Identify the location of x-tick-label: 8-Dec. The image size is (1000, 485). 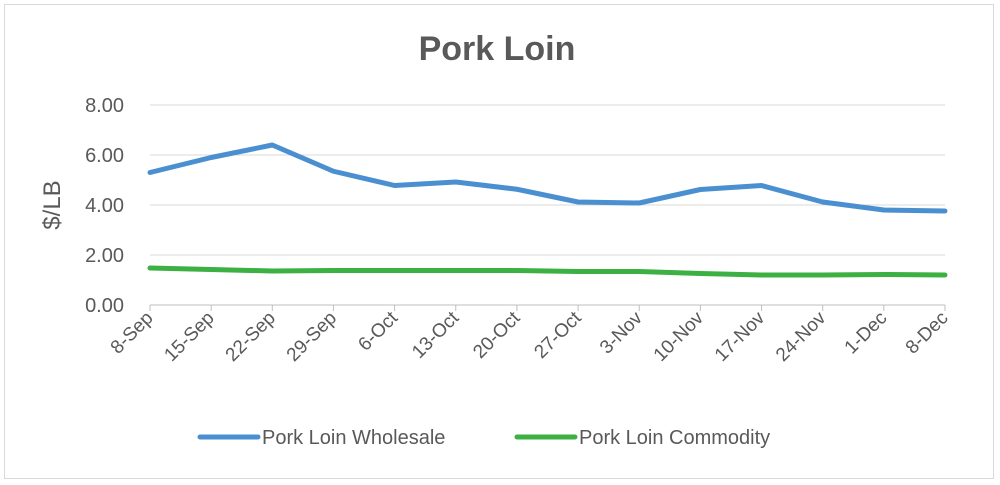
(927, 333).